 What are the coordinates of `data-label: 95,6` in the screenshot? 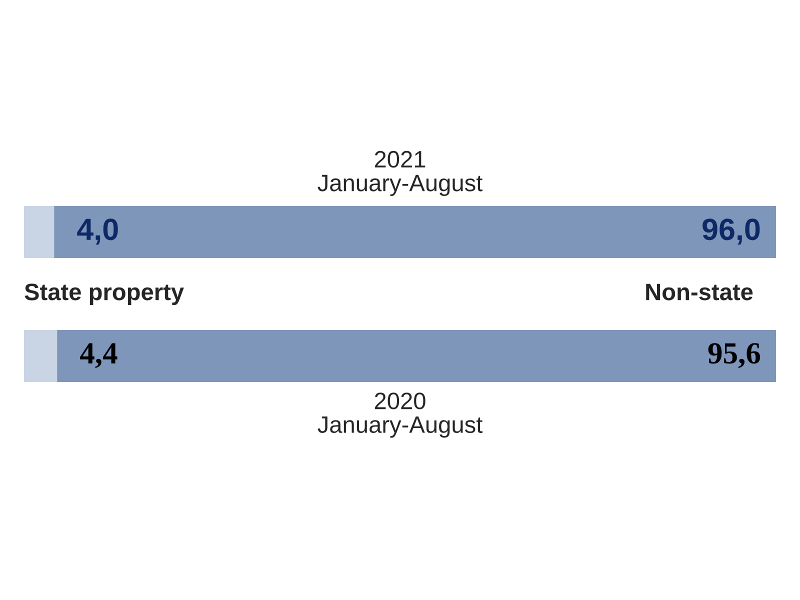 It's located at (734, 355).